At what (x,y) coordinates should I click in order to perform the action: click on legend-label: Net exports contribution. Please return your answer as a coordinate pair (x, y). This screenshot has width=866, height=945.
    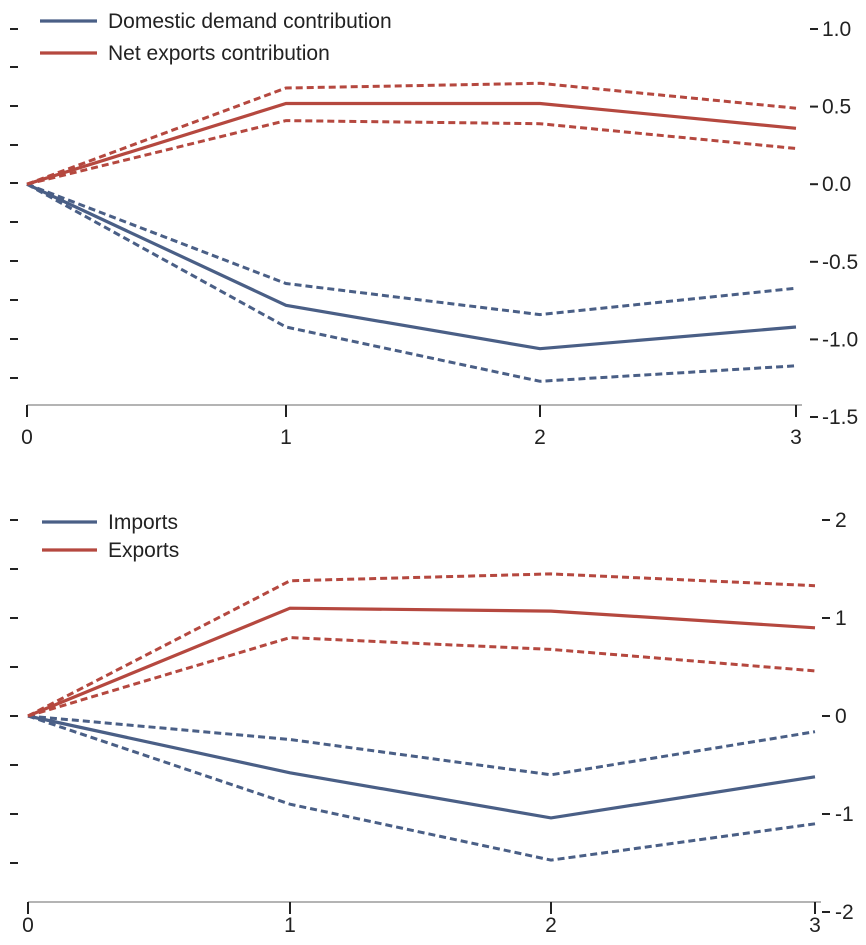
    Looking at the image, I should click on (219, 53).